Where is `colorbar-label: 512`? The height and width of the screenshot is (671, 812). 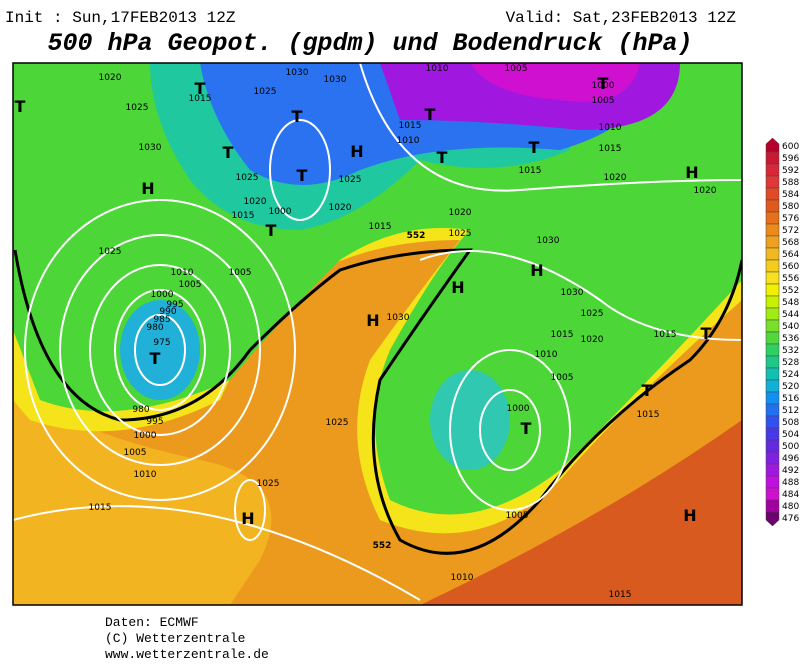
colorbar-label: 512 is located at coordinates (790, 411).